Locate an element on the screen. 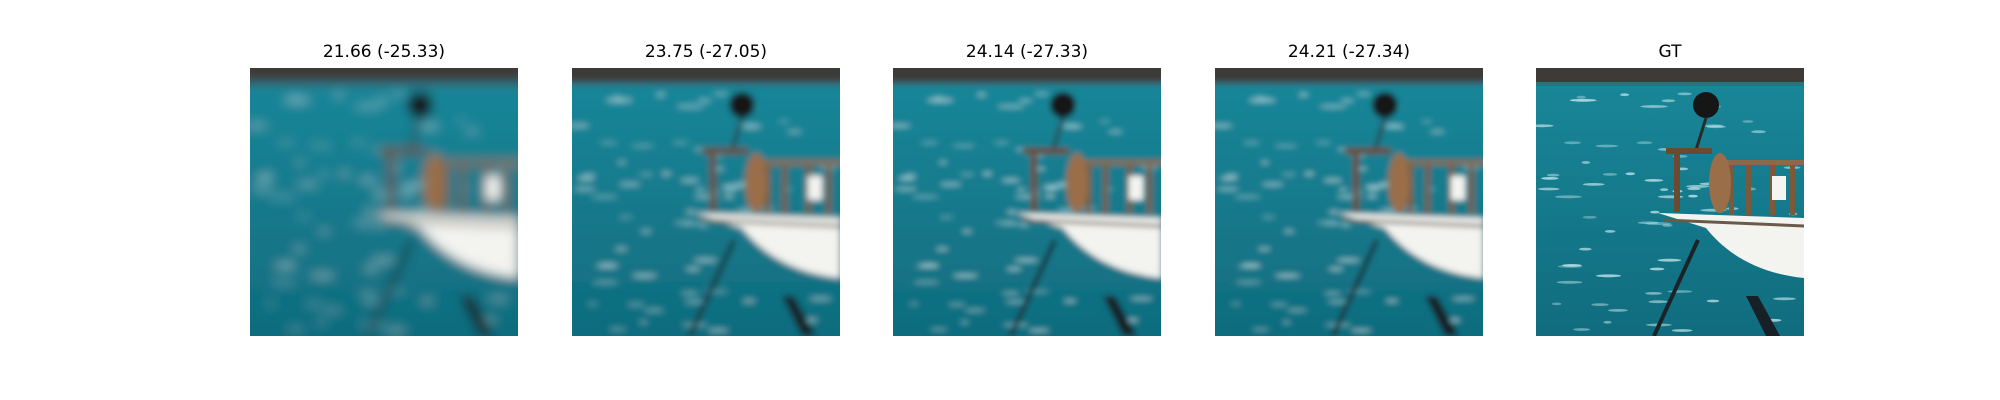 The width and height of the screenshot is (2000, 400). ground-truth-image is located at coordinates (1670, 202).